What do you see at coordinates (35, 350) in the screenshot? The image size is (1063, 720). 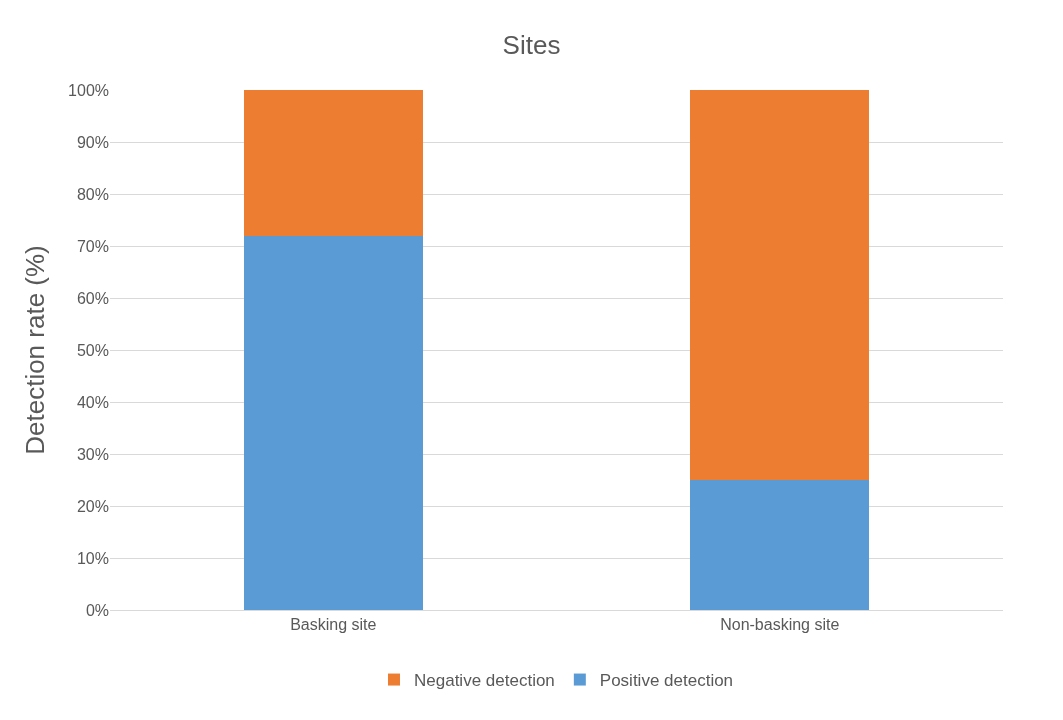 I see `y-axis-title: Detection rate (%)` at bounding box center [35, 350].